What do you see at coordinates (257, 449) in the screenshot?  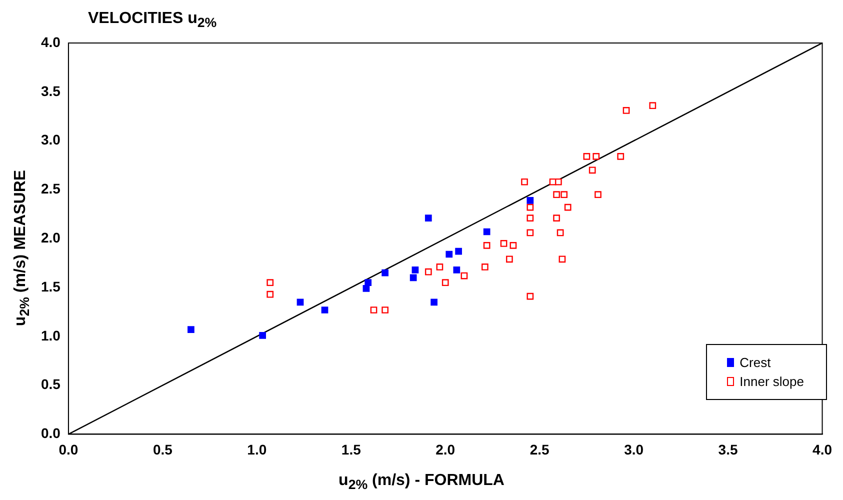 I see `x-tick-label: 1.0` at bounding box center [257, 449].